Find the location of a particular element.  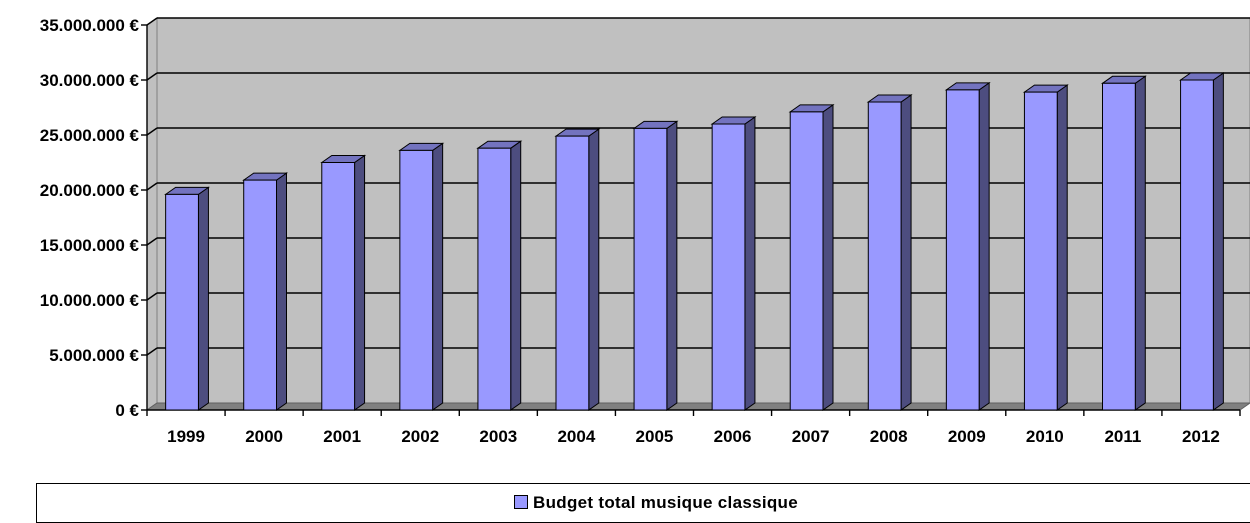

legend: Budget total musique classique is located at coordinates (643, 503).